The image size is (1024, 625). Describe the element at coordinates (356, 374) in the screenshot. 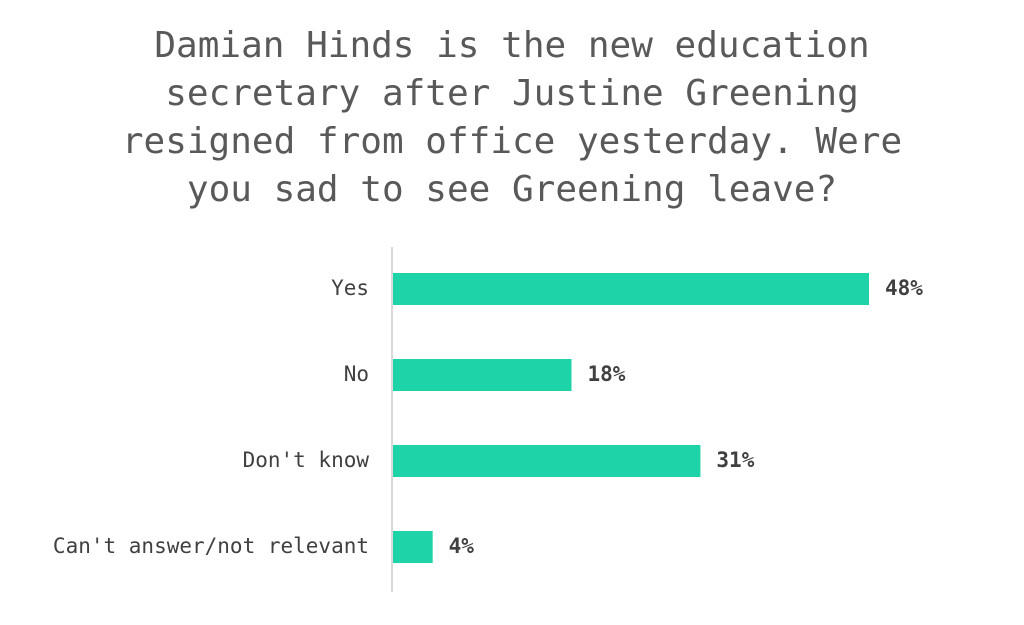

I see `category-label-no: No` at that location.